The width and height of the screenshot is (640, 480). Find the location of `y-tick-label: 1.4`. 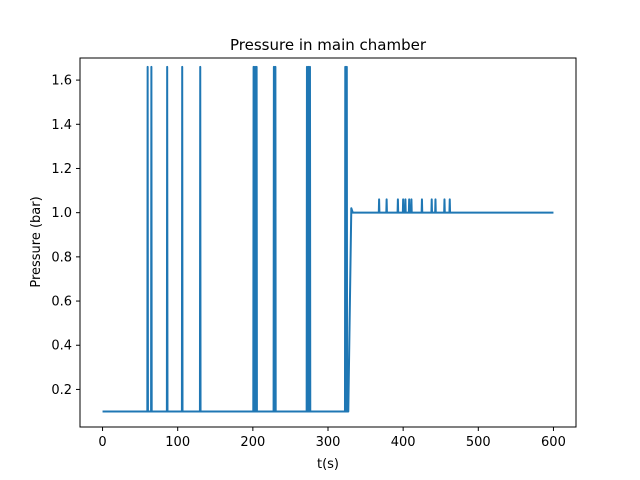

y-tick-label: 1.4 is located at coordinates (61, 125).